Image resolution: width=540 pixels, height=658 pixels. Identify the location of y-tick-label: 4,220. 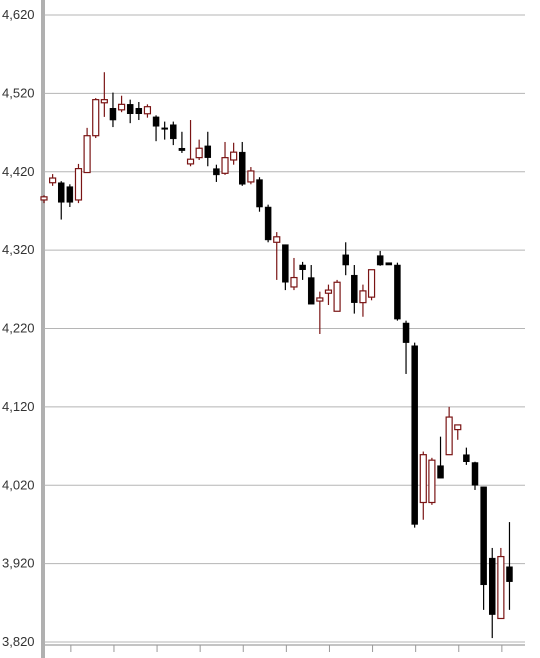
(18, 328).